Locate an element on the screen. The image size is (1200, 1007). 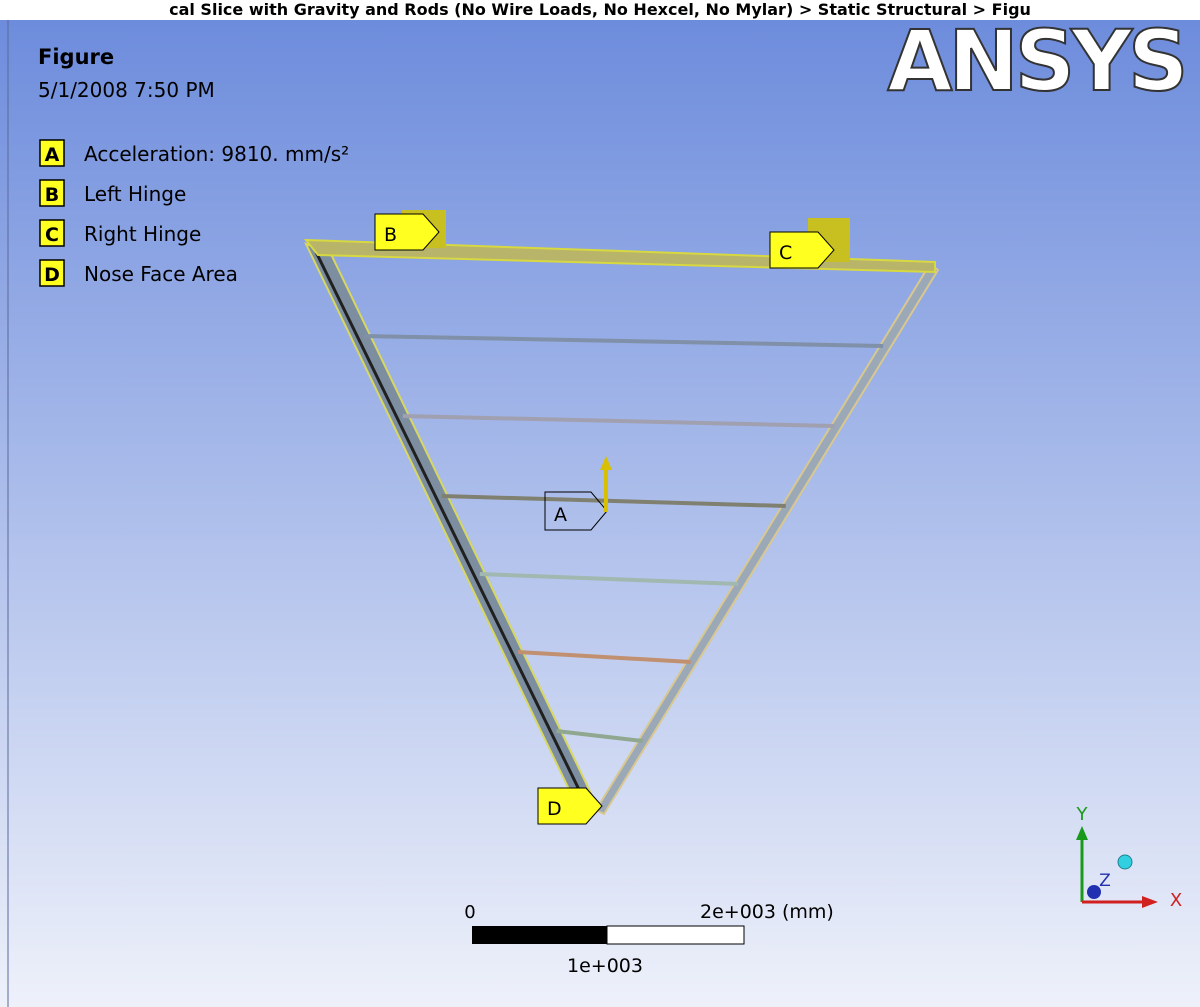
x-label: X is located at coordinates (1176, 900).